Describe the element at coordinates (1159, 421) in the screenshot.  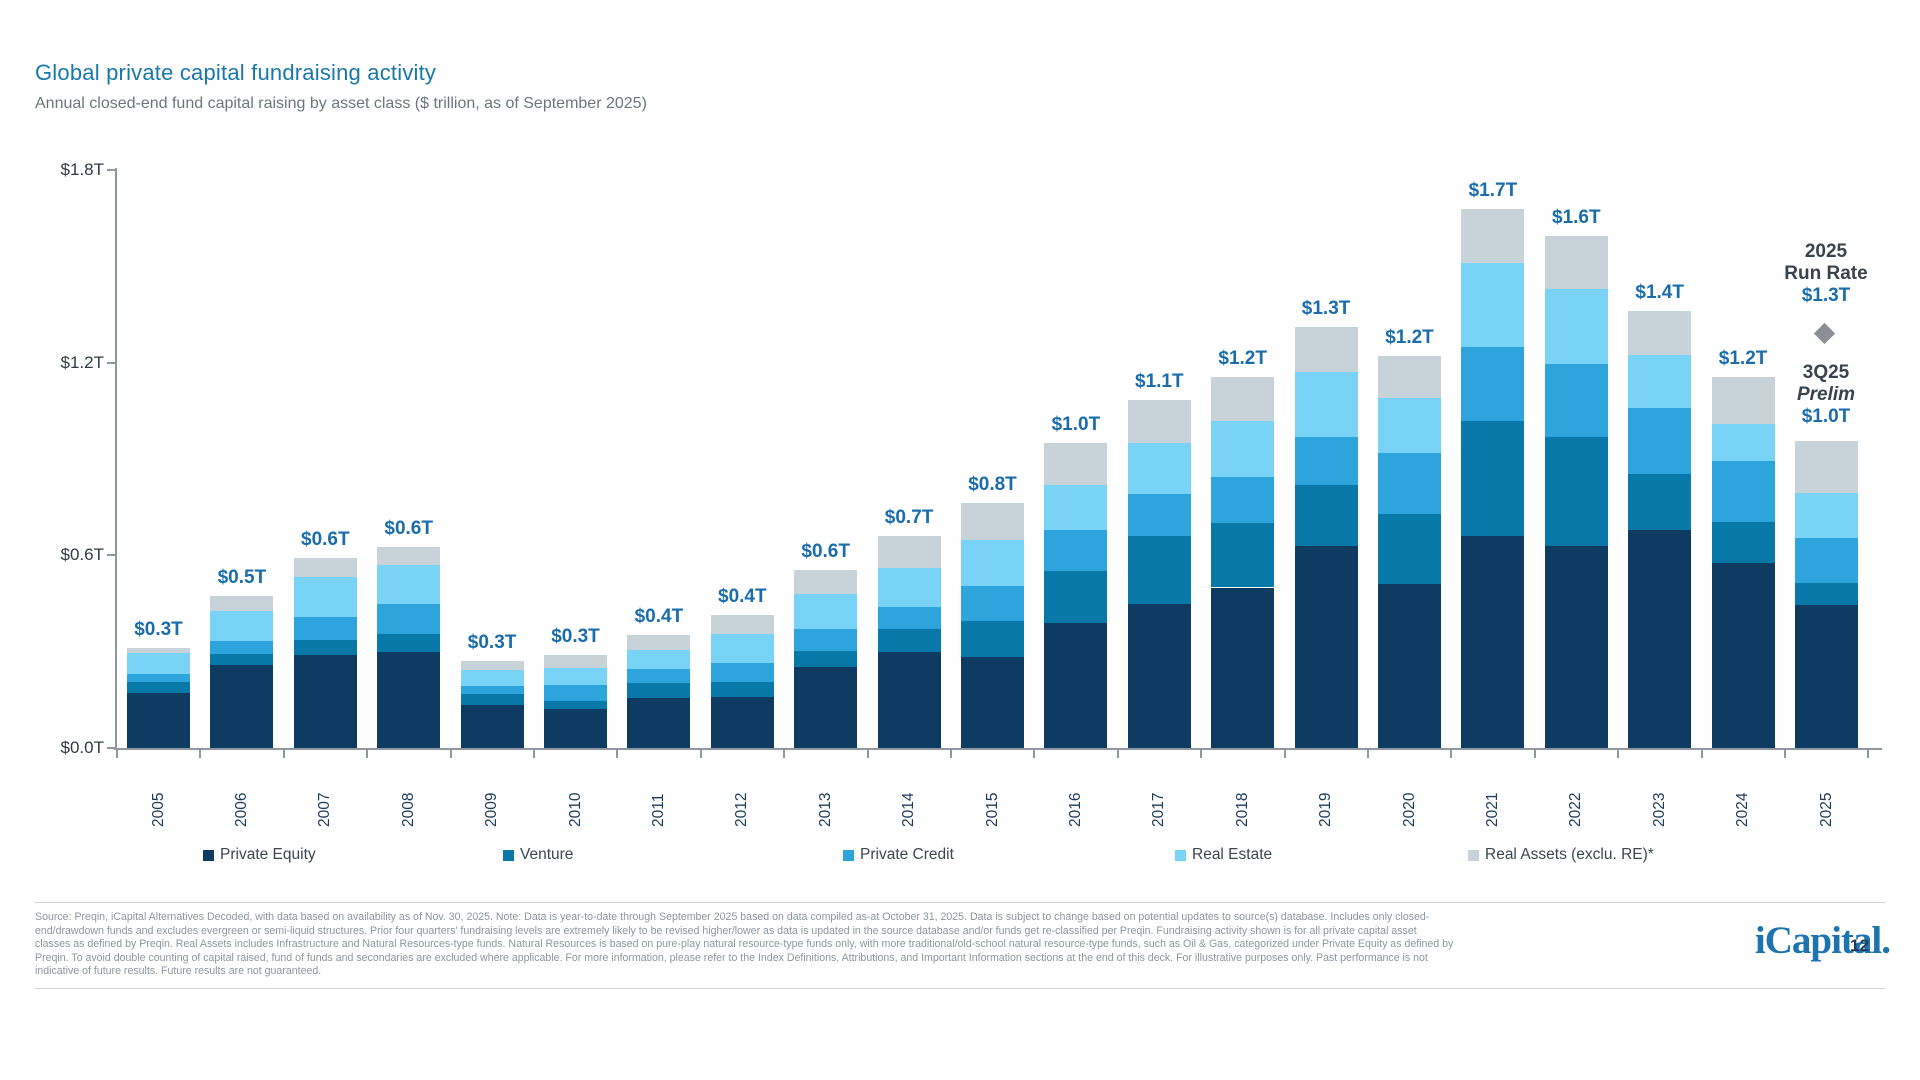
I see `bar-segment-real-assets-exclu-re-2017` at that location.